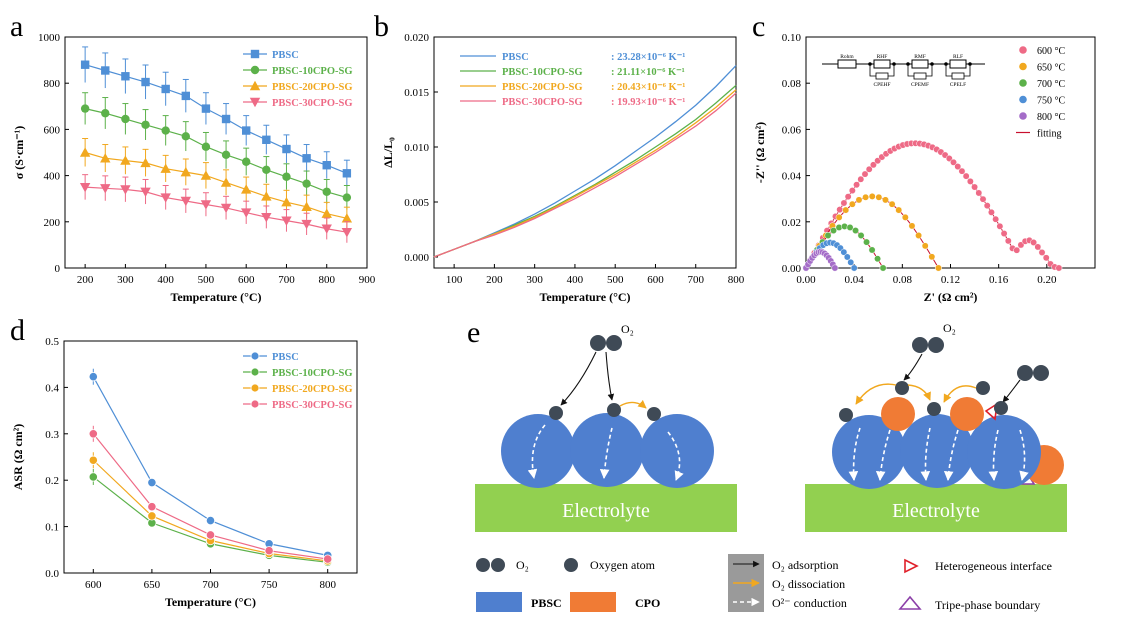 Image resolution: width=1126 pixels, height=640 pixels. Describe the element at coordinates (52, 388) in the screenshot. I see `y-tick-label: 0.4` at that location.